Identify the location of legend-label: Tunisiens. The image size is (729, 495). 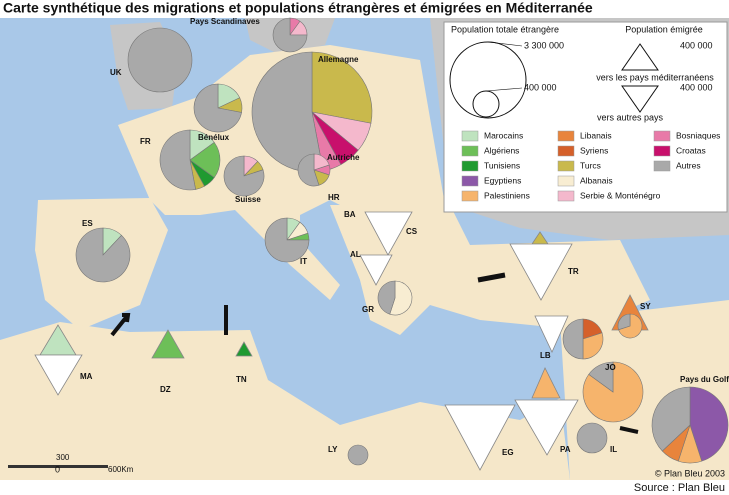
(502, 165).